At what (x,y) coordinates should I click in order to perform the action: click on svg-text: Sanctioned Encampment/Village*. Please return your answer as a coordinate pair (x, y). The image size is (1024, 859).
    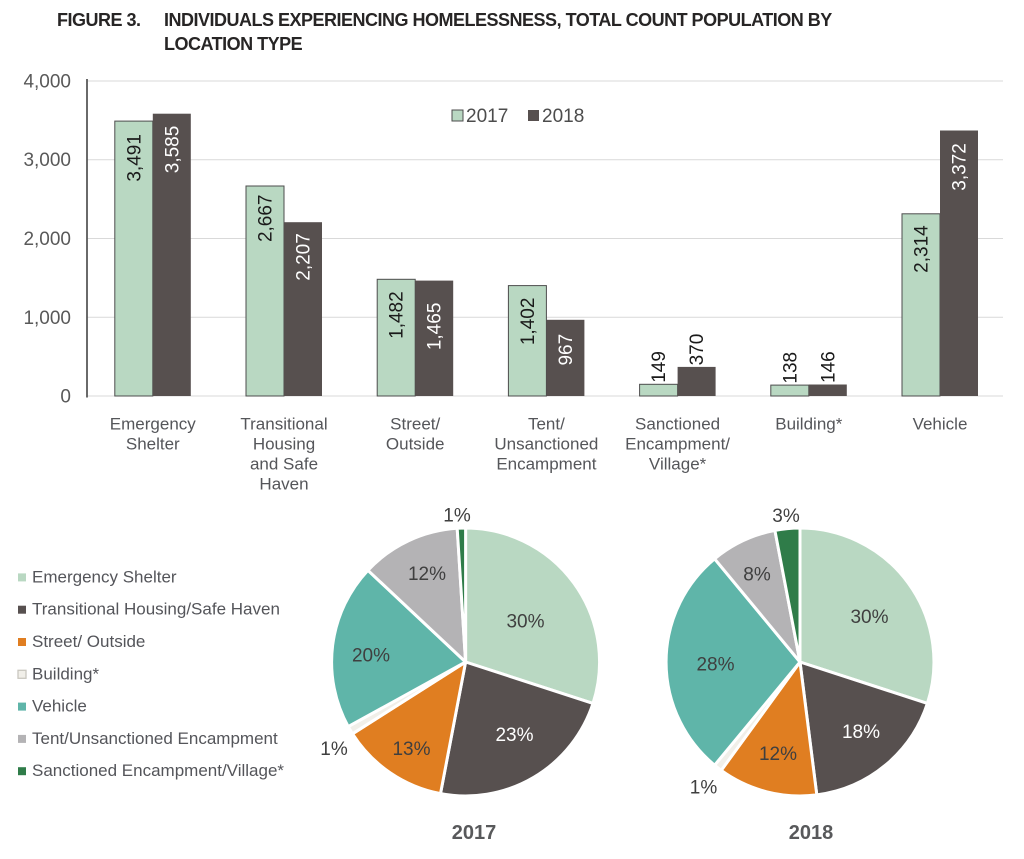
    Looking at the image, I should click on (158, 770).